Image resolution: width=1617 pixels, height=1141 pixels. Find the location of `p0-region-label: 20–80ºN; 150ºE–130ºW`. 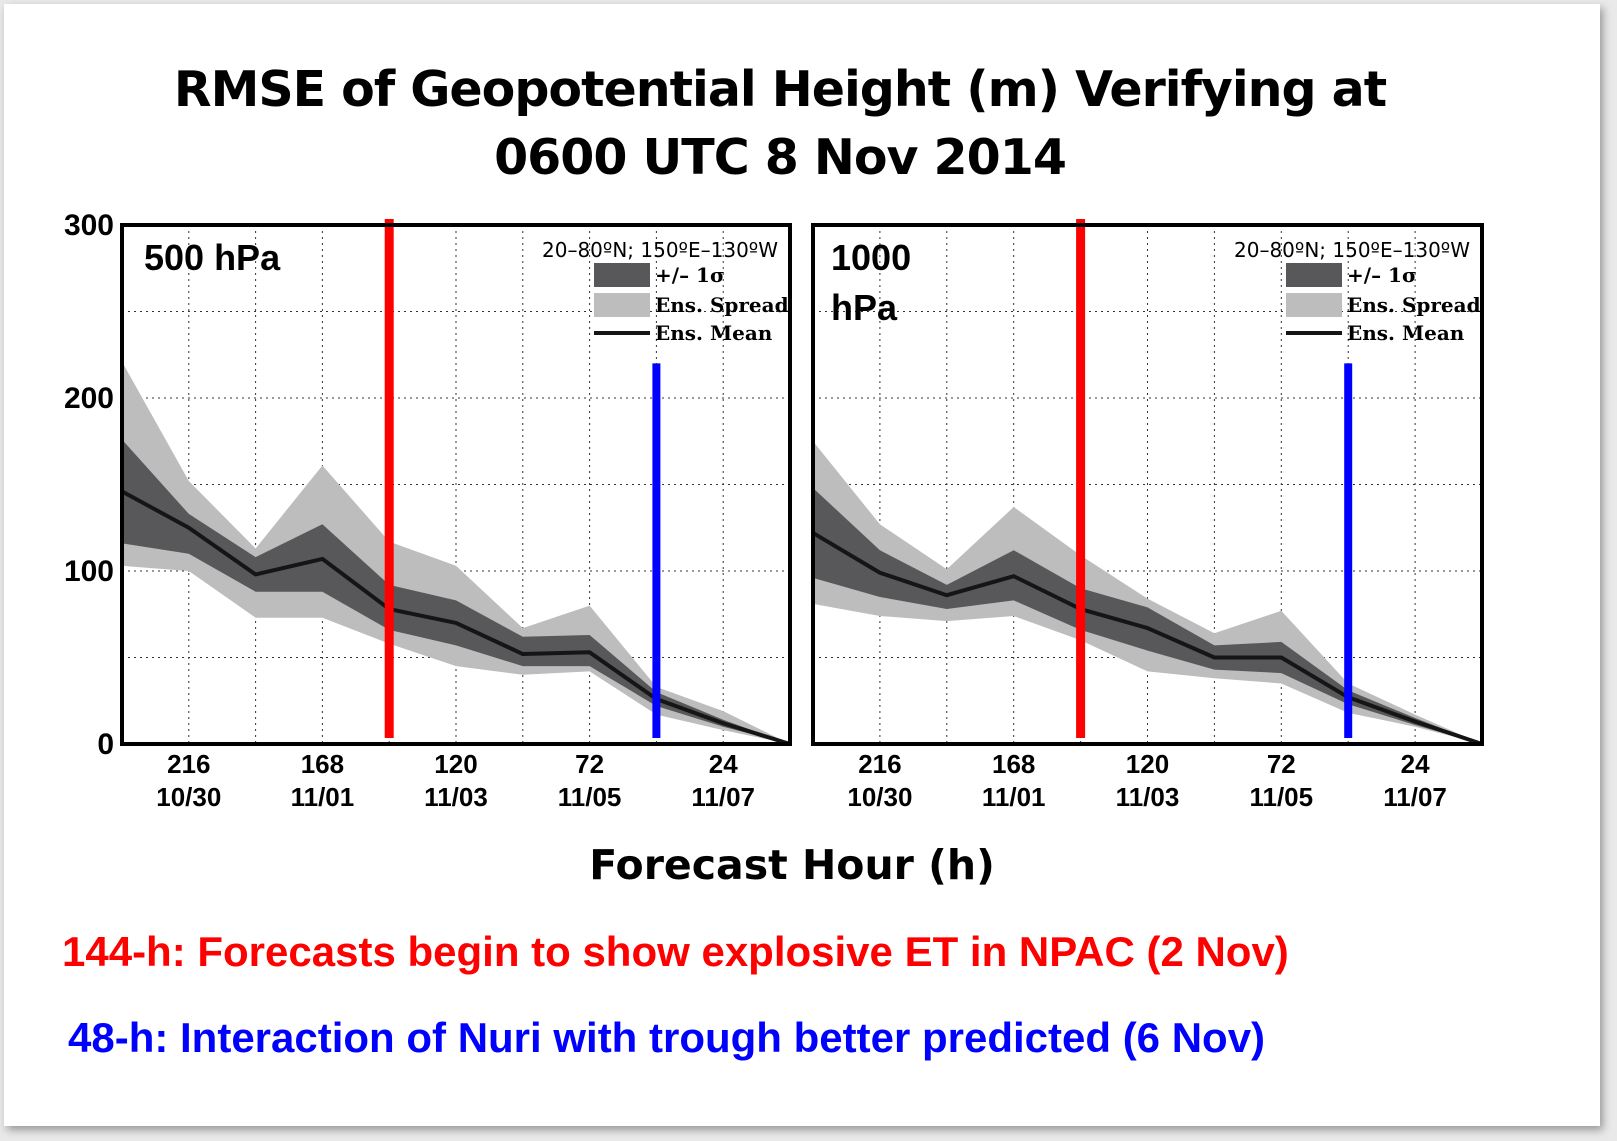

p0-region-label: 20–80ºN; 150ºE–130ºW is located at coordinates (660, 250).